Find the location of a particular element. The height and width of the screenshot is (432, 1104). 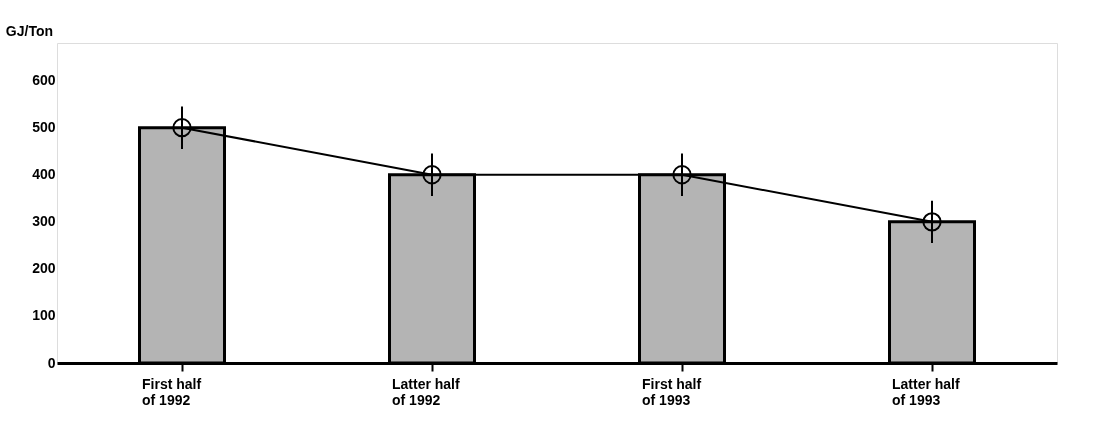

y-tick-label: 500 is located at coordinates (44, 127).